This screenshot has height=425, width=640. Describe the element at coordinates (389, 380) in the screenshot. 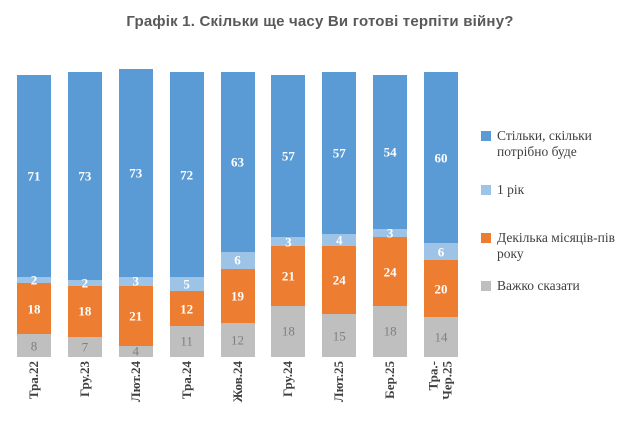

I see `x-axis-label: Бер.25` at that location.